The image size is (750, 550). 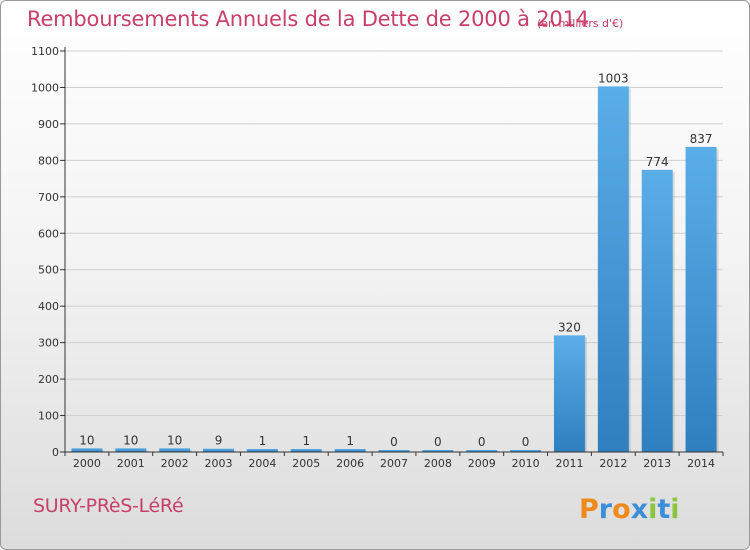 What do you see at coordinates (219, 441) in the screenshot?
I see `data-label: 9` at bounding box center [219, 441].